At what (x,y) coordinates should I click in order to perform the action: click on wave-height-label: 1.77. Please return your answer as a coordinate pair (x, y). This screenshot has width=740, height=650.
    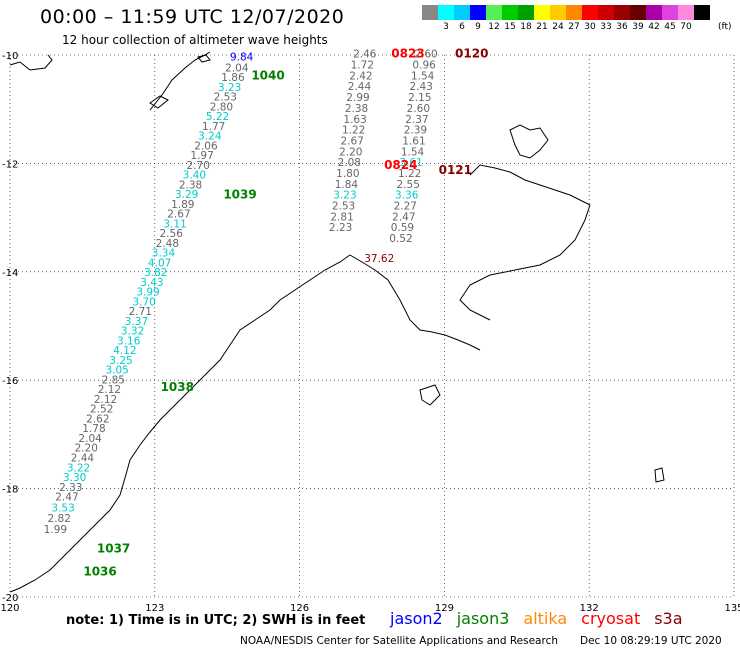
    Looking at the image, I should click on (213, 127).